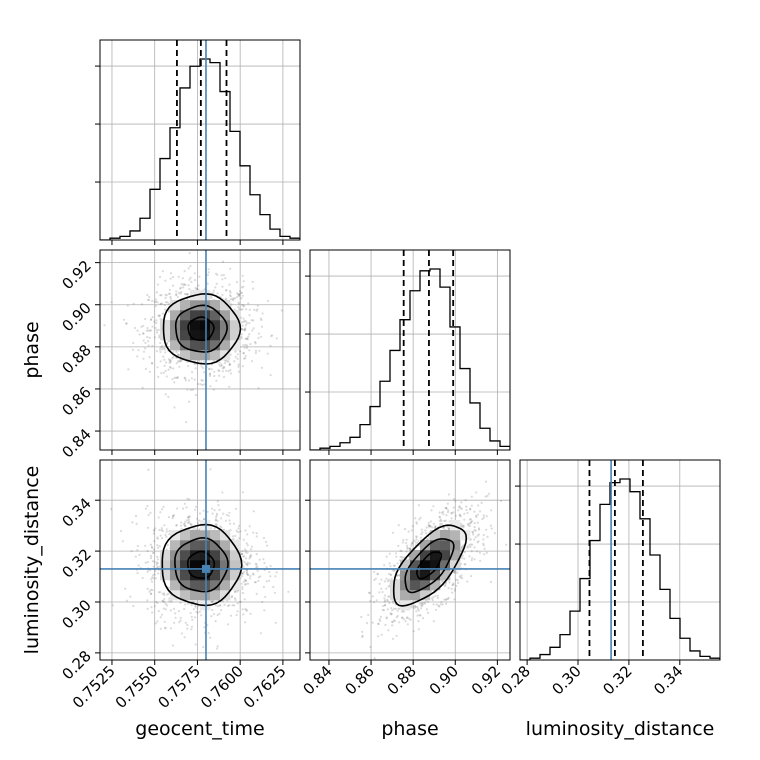  I want to click on panel-phase-luminosity_distance: 0.84 0.86 0.88 0.90 0.92, so click(405, 578).